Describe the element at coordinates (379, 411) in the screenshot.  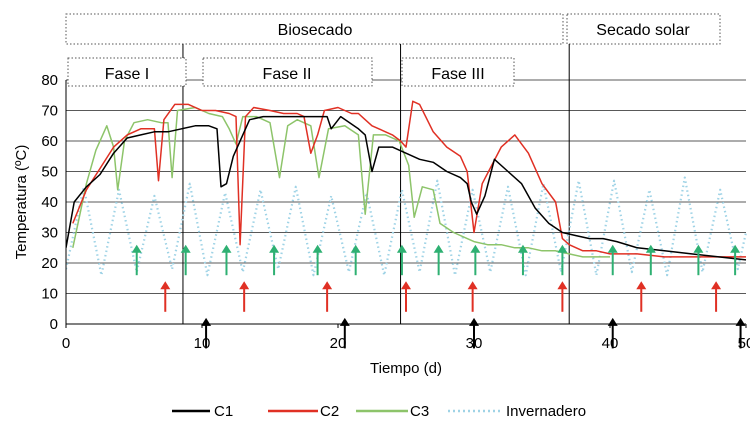
I see `legend: C1 C2 C3 Invernadero` at that location.